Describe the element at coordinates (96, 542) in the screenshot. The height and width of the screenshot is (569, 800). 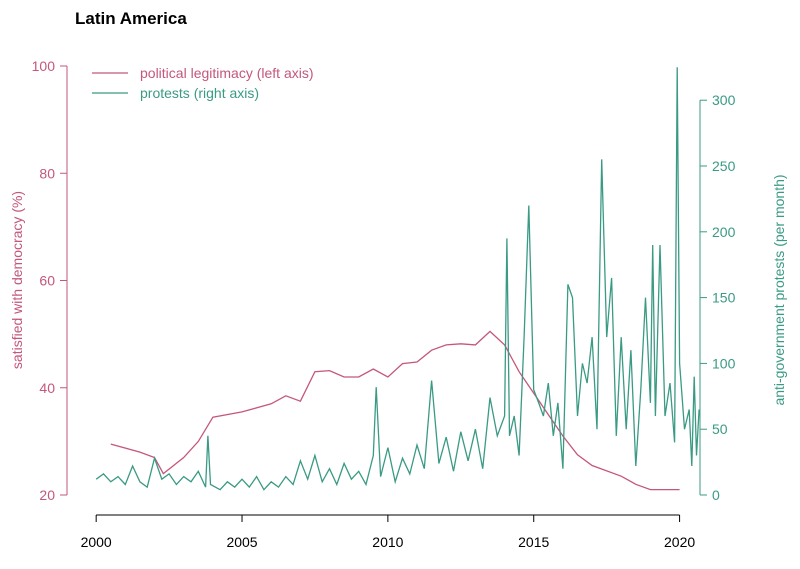
I see `x-tick-label: 2000` at that location.